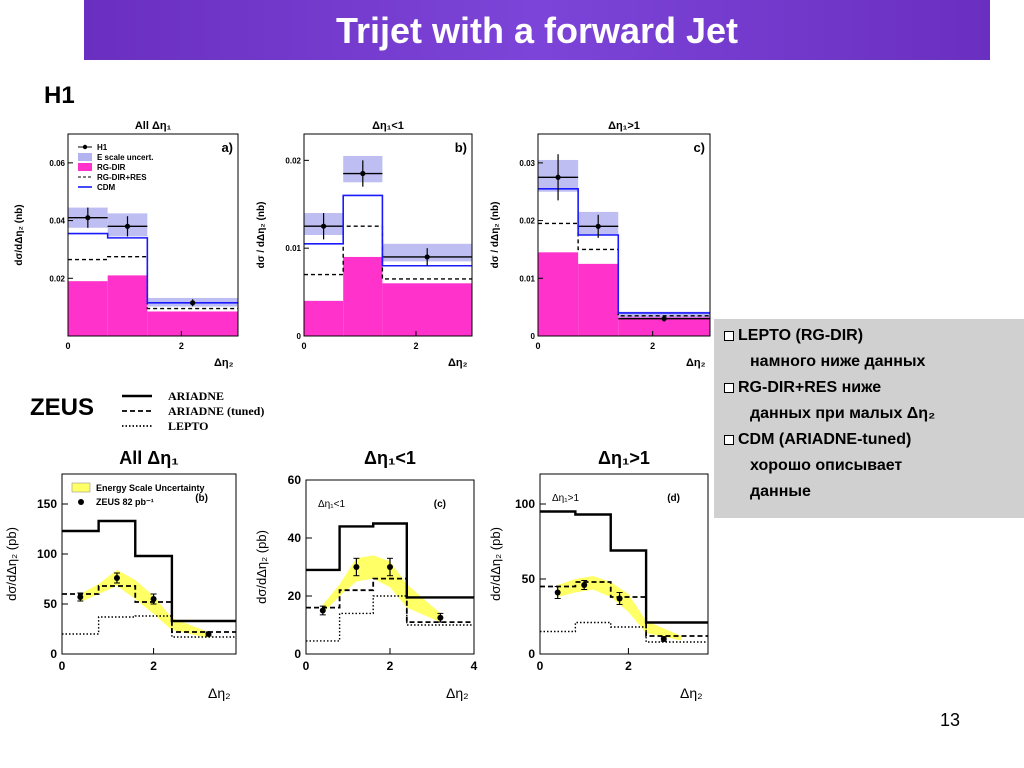 This screenshot has width=1024, height=768. I want to click on y-tick-label: 0.02, so click(293, 160).